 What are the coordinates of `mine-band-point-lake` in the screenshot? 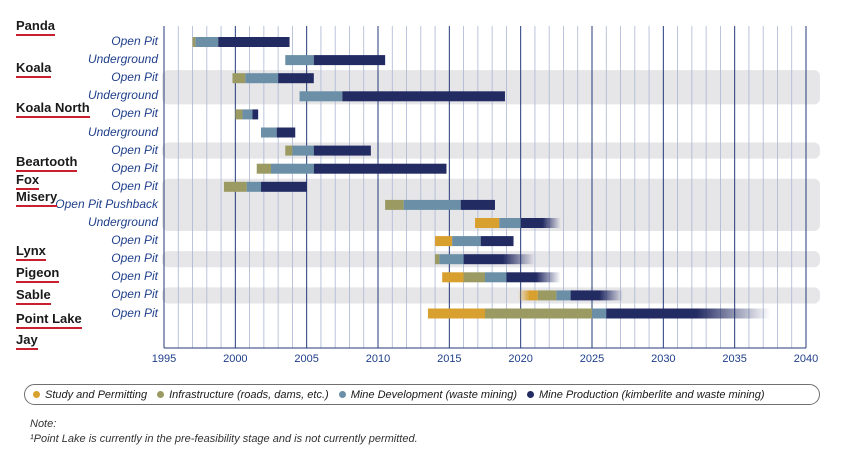 It's located at (491, 295).